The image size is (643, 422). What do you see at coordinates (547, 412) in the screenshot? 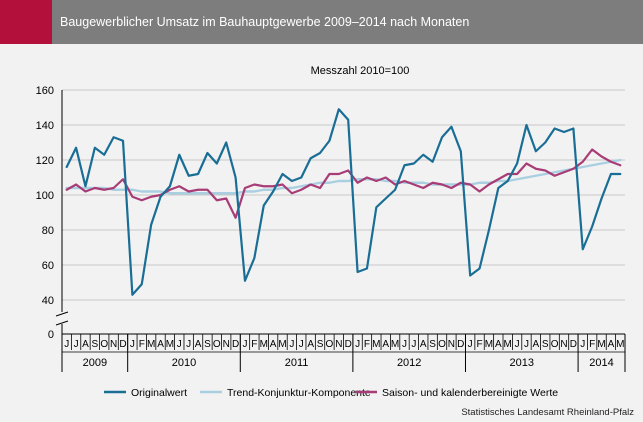
I see `source-note: Statistisches Landesamt Rheinland-Pfalz` at bounding box center [547, 412].